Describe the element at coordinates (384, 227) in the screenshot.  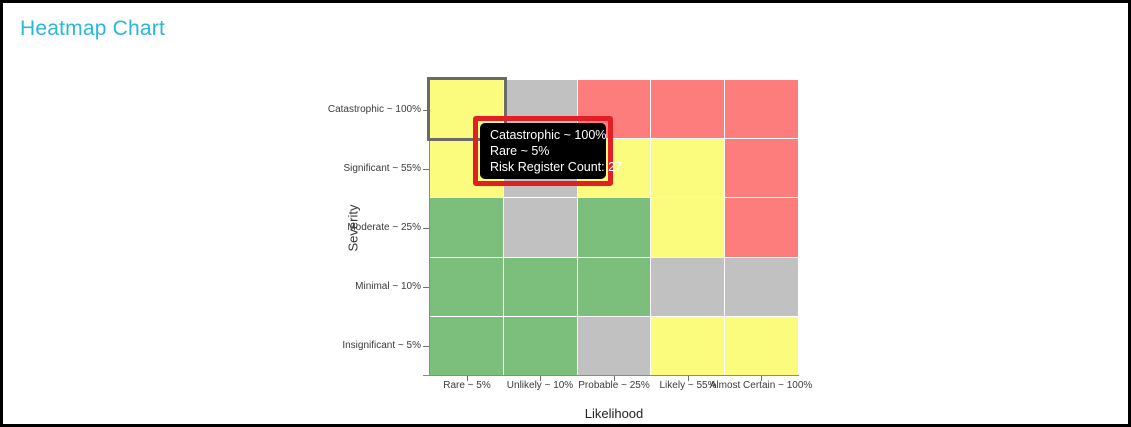
I see `y-axis-tick-label: Moderate ~ 25%` at that location.